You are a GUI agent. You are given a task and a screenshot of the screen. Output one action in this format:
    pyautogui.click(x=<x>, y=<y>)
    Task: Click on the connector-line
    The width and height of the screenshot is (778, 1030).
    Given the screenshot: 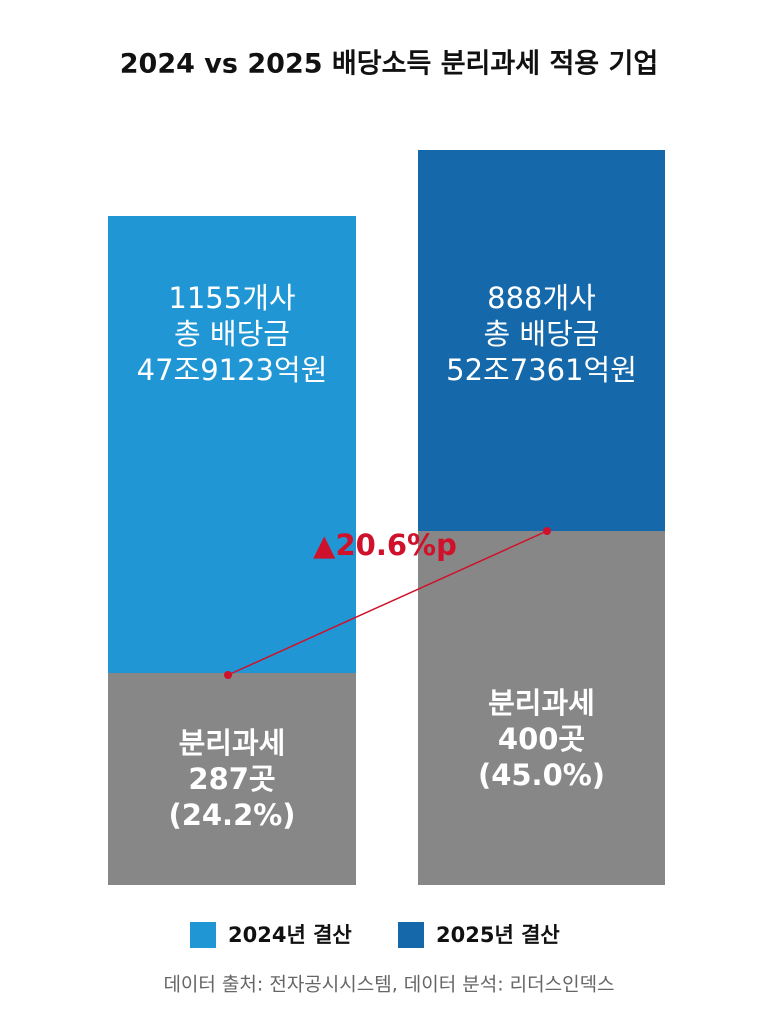 What is the action you would take?
    pyautogui.click(x=387, y=603)
    